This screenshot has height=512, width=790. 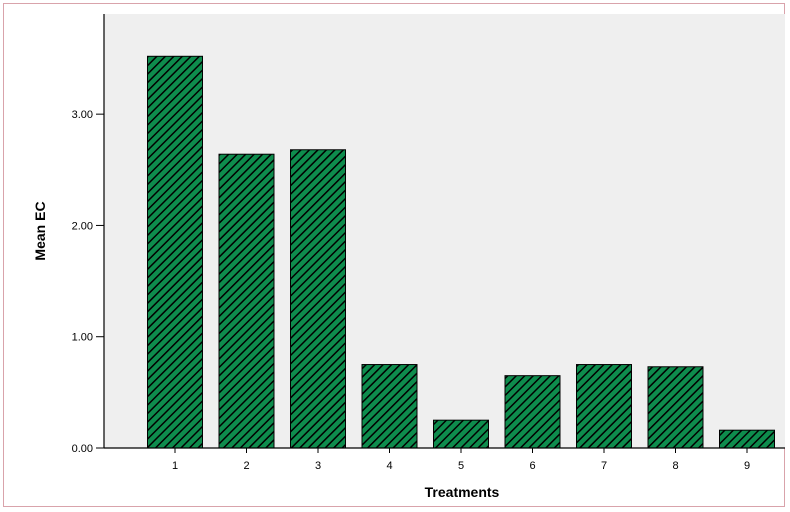 What do you see at coordinates (532, 466) in the screenshot?
I see `x-tick-label: 6` at bounding box center [532, 466].